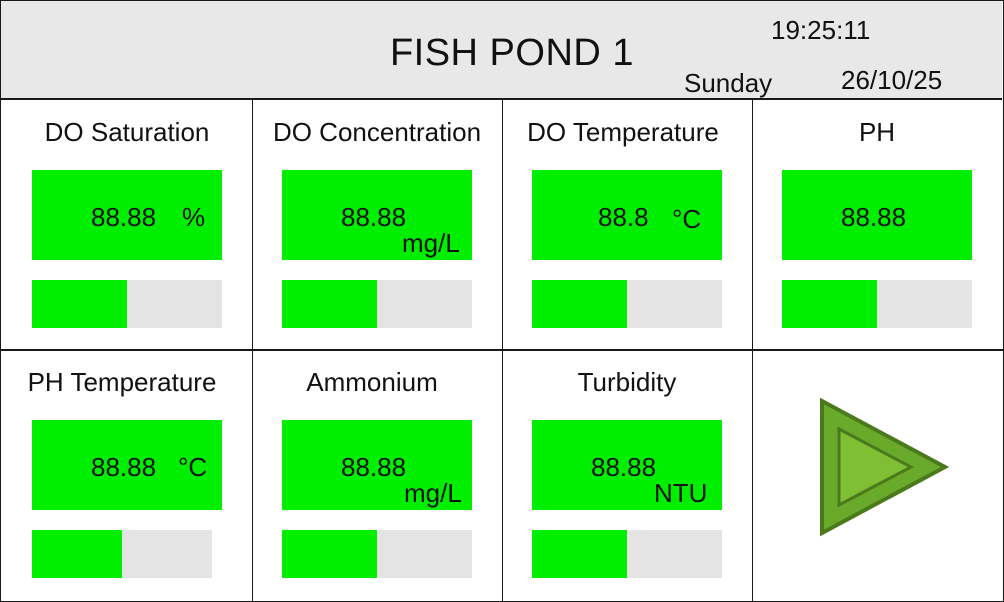 The height and width of the screenshot is (602, 1004). I want to click on turbidity-bar, so click(627, 554).